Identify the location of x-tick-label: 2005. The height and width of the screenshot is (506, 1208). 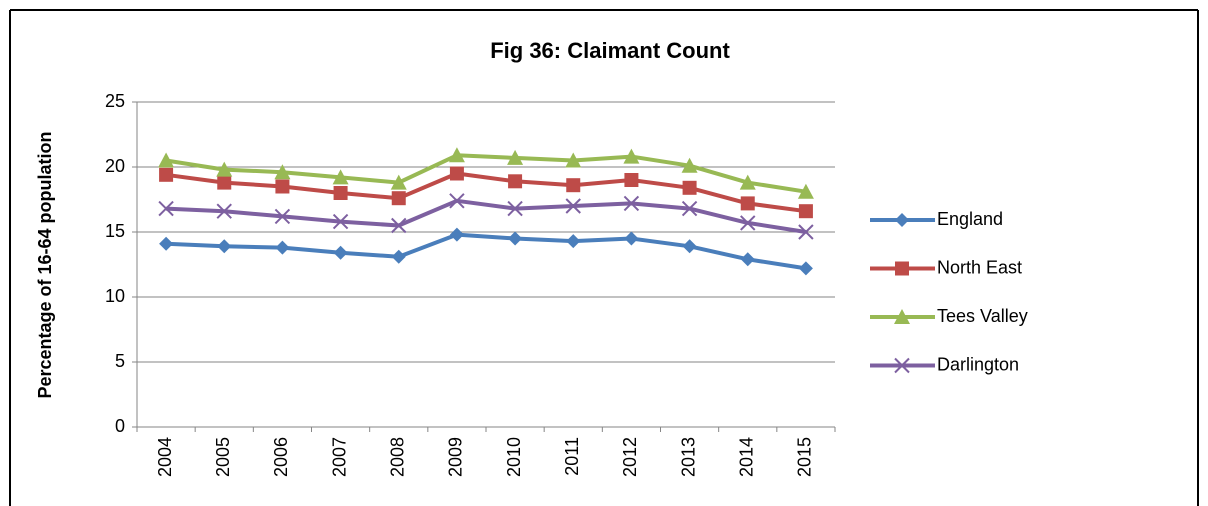
(223, 457).